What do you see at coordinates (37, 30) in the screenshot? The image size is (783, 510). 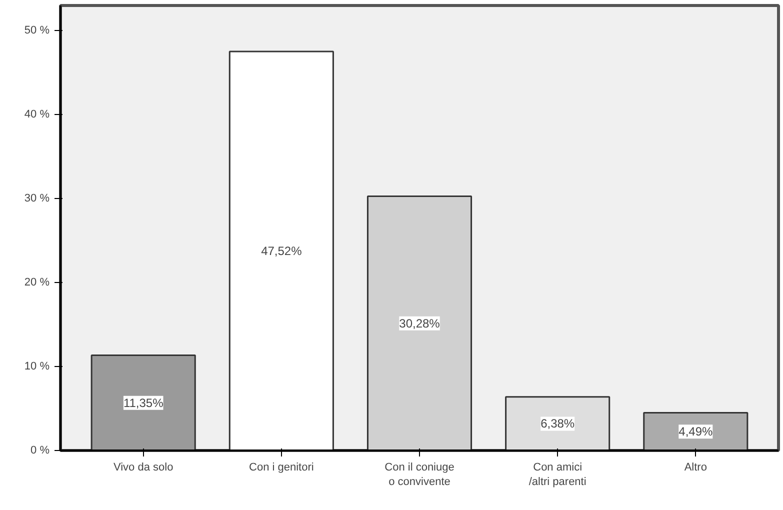 I see `y-tick-label: 50 %` at bounding box center [37, 30].